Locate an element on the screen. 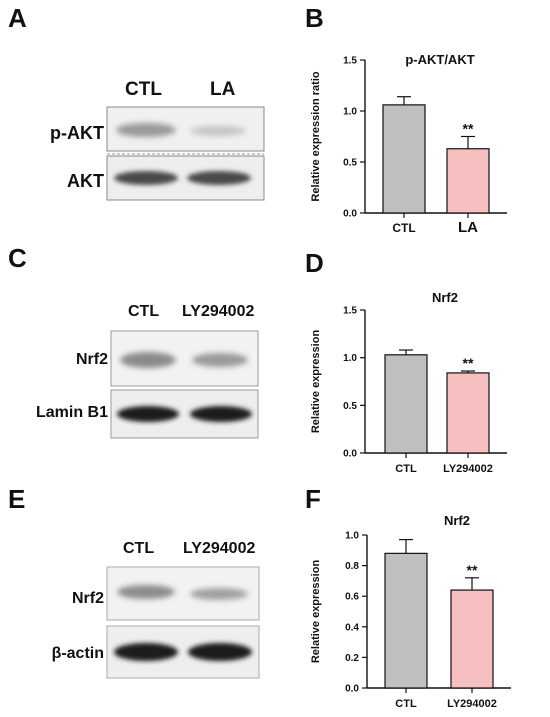 Image resolution: width=550 pixels, height=717 pixels. row-label-p-akt: p-AKT is located at coordinates (77, 133).